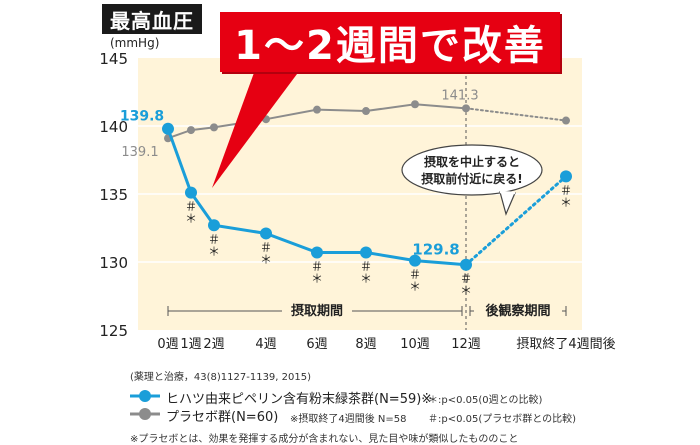 The height and width of the screenshot is (445, 700). Describe the element at coordinates (365, 344) in the screenshot. I see `x-tick-label-5: 8週` at that location.